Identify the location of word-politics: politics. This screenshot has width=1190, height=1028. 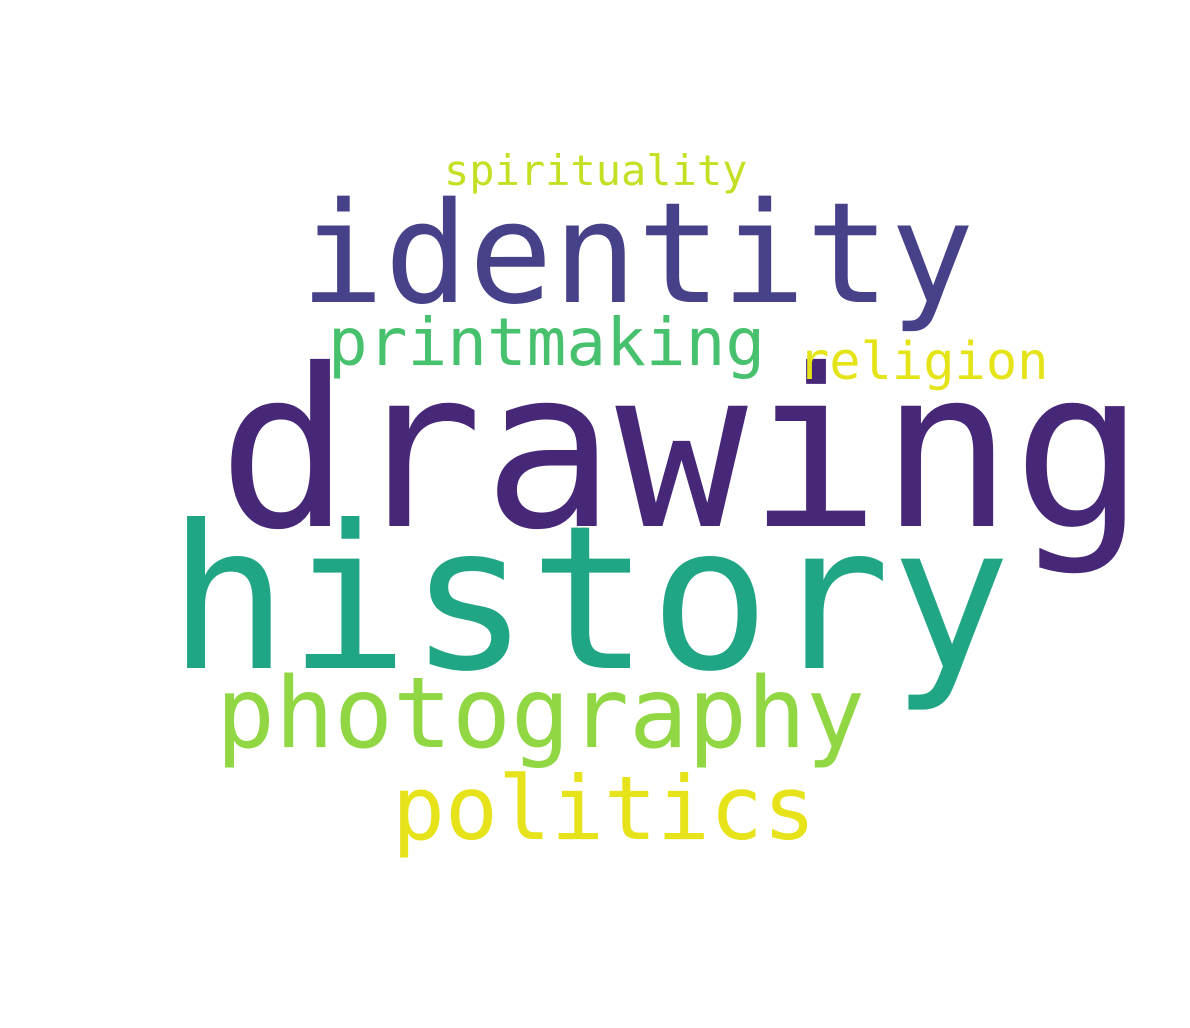
(604, 808).